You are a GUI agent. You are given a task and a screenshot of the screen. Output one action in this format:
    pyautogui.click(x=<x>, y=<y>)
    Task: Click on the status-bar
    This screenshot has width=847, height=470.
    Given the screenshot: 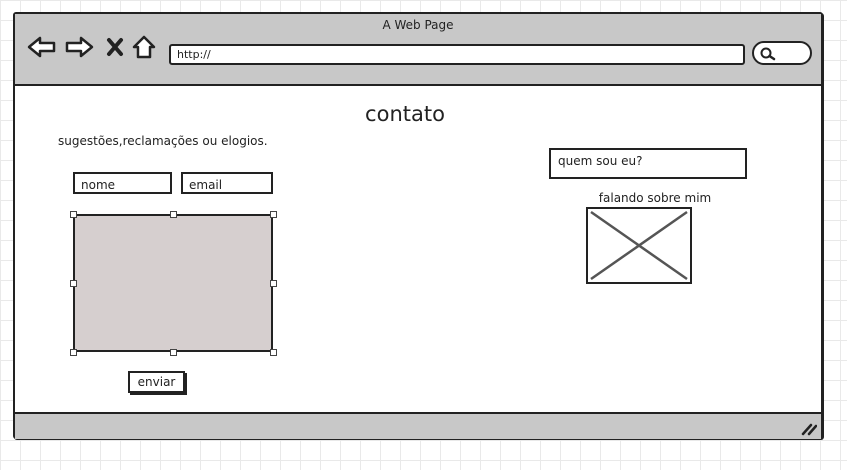 What is the action you would take?
    pyautogui.click(x=418, y=425)
    